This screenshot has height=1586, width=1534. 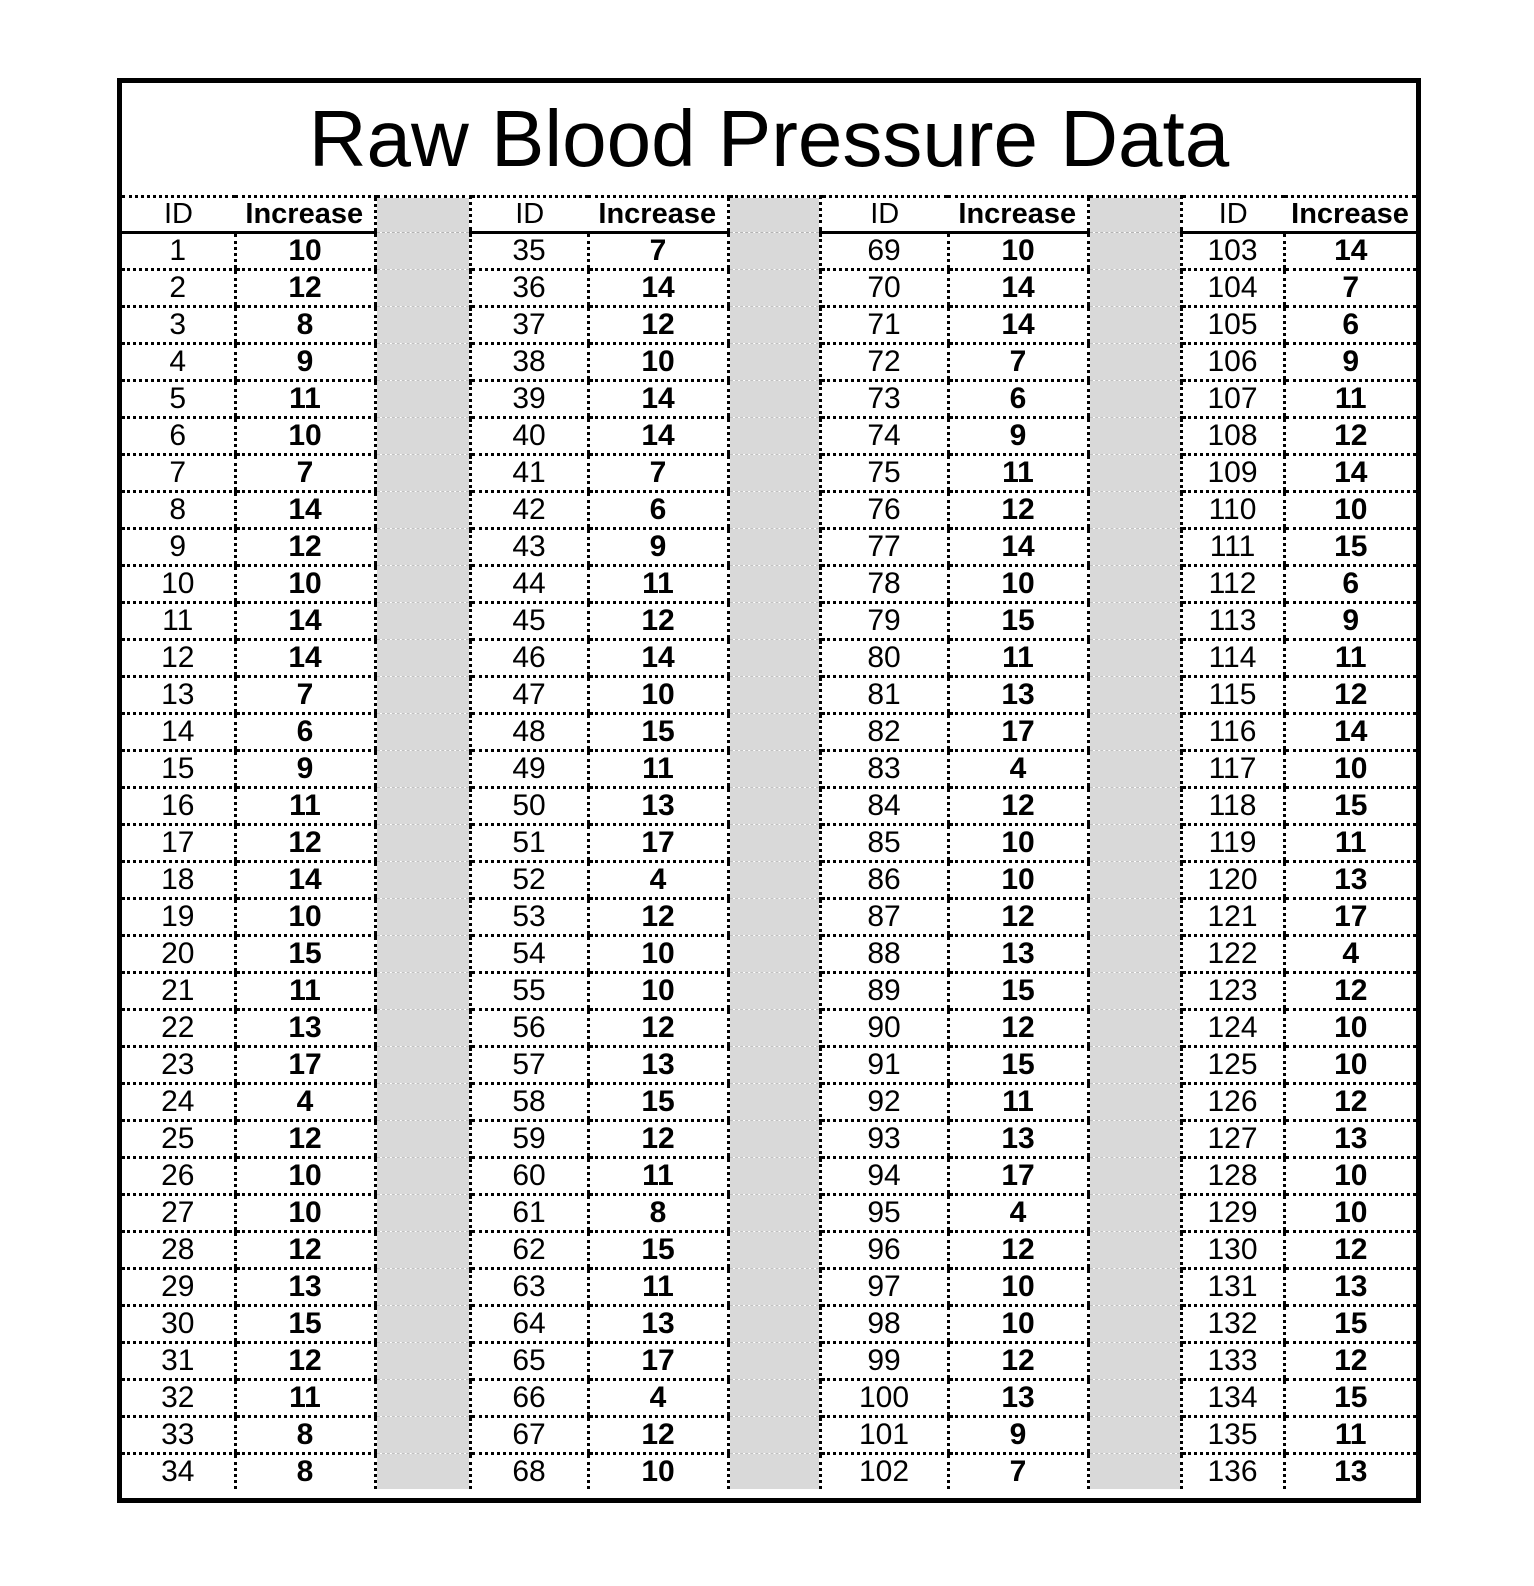 What do you see at coordinates (529, 880) in the screenshot?
I see `id-cell: 52` at bounding box center [529, 880].